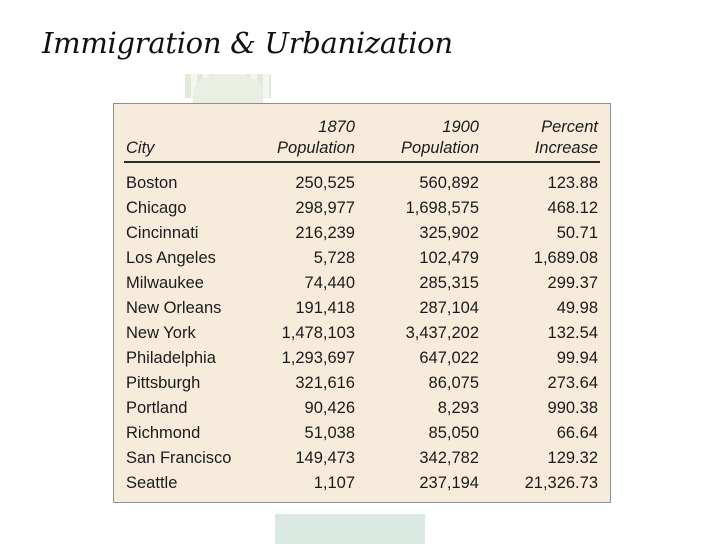 This screenshot has height=544, width=720. I want to click on population-1900-cell: 102,479, so click(449, 258).